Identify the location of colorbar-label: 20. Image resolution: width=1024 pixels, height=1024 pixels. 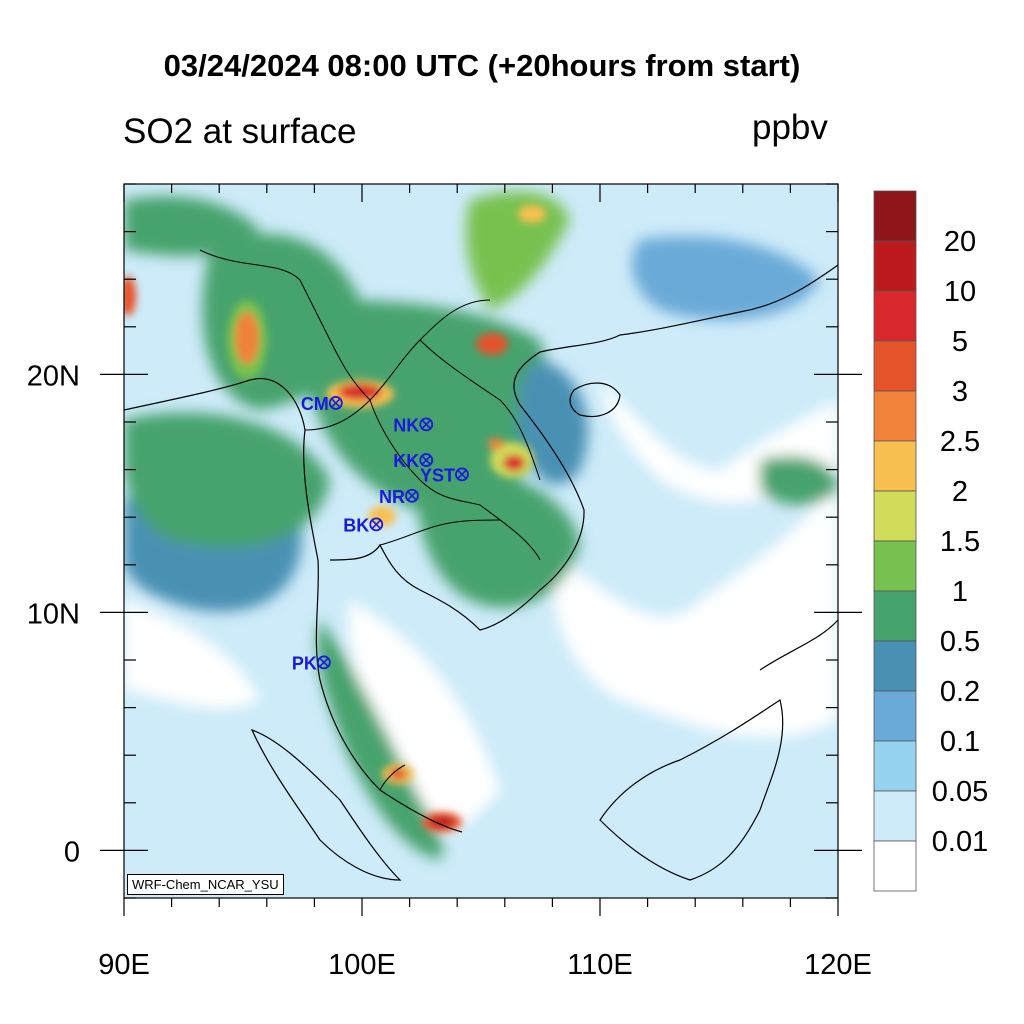
(960, 242).